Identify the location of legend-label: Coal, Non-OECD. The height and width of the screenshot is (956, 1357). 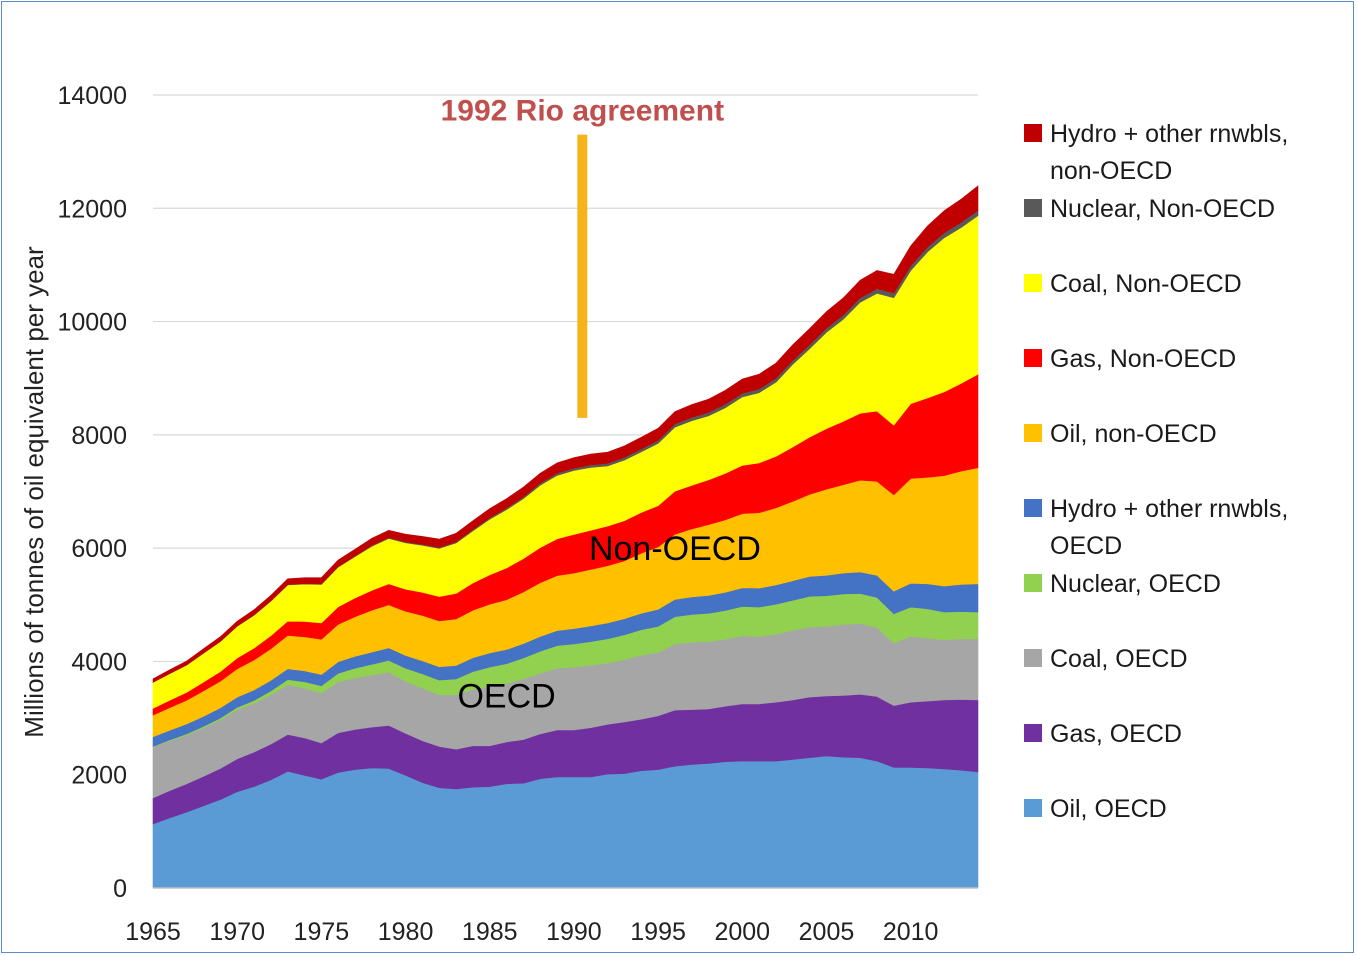
(1146, 284).